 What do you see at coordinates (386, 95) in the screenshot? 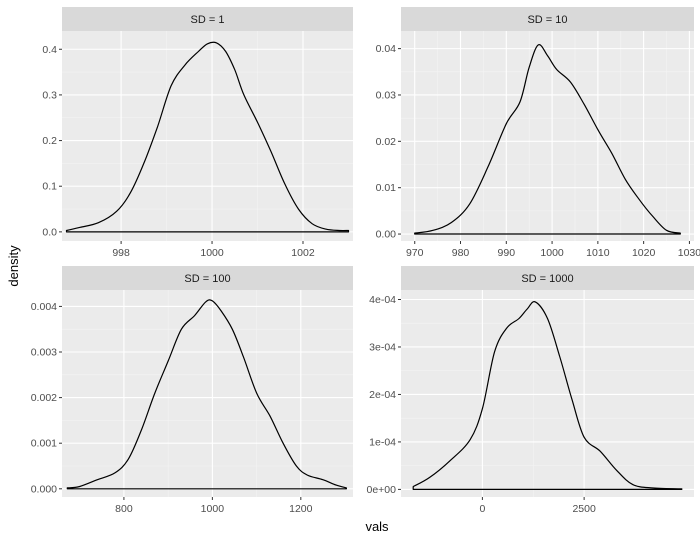
I see `y-tick-label: 0.03` at bounding box center [386, 95].